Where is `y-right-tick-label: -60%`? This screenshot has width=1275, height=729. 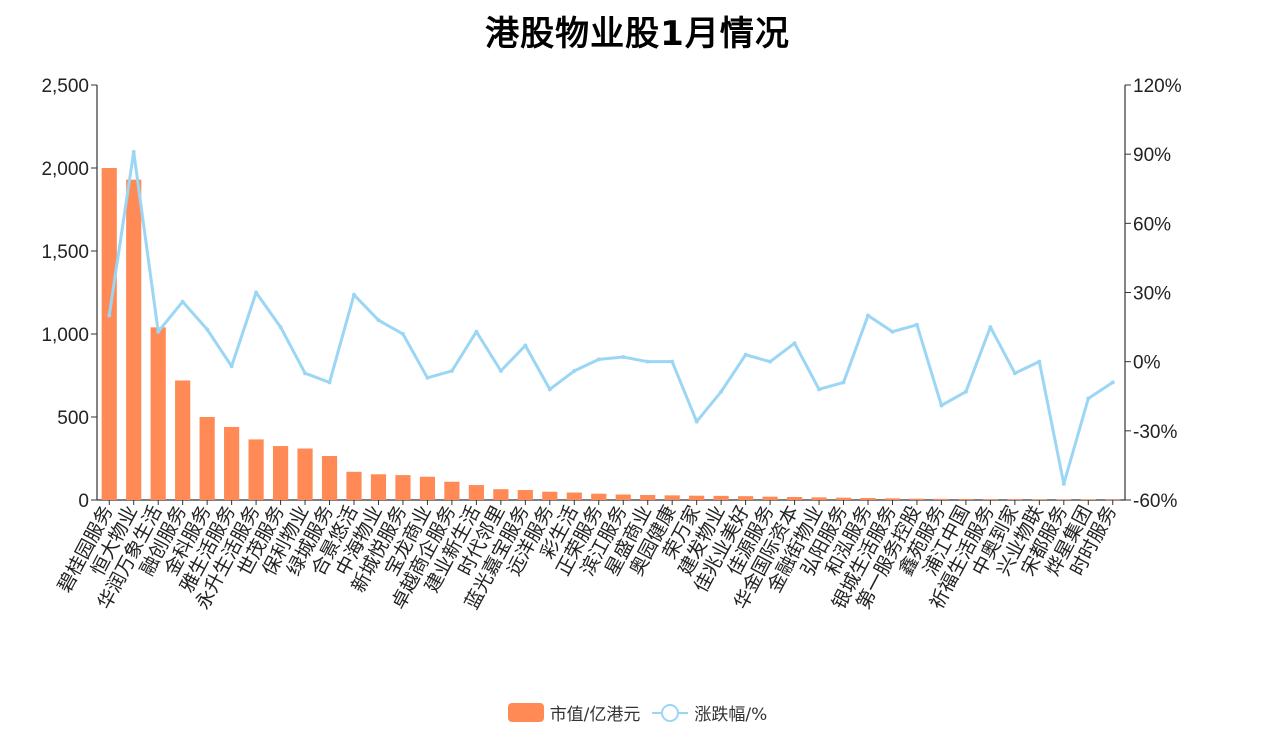
y-right-tick-label: -60% is located at coordinates (1155, 501).